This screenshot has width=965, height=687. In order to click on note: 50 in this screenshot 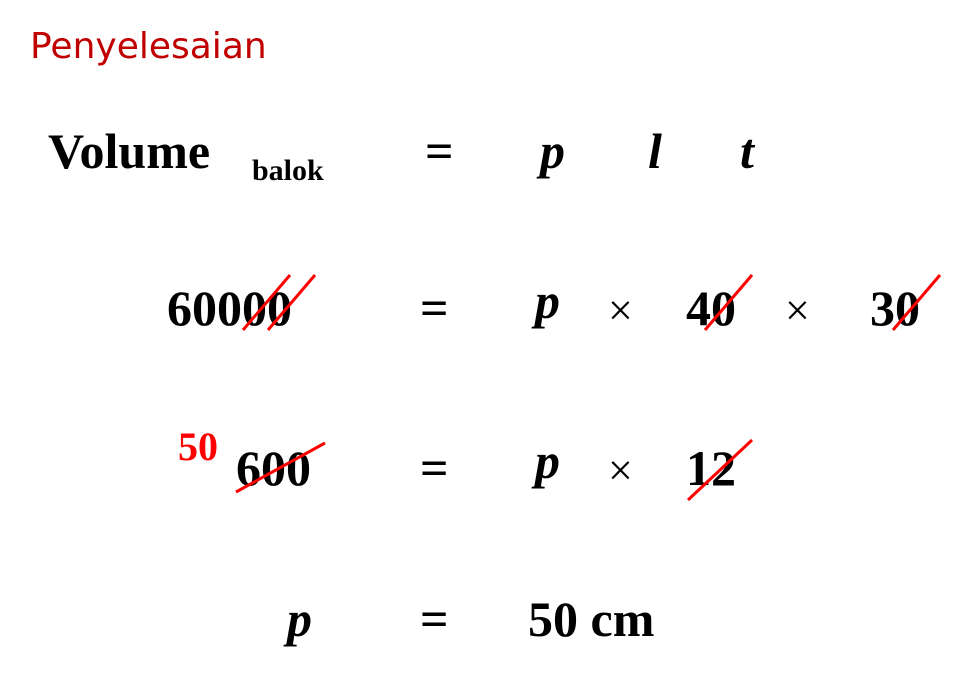, I will do `click(198, 446)`.